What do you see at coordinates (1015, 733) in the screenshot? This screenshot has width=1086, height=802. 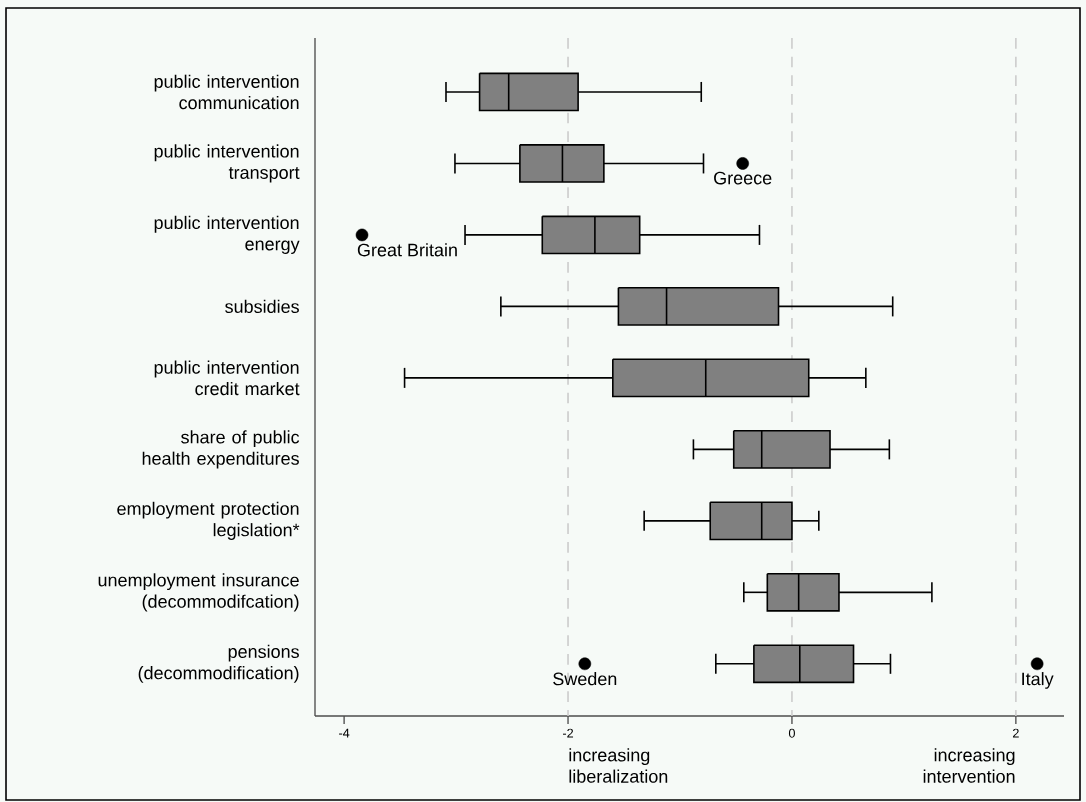 I see `x-tick-label: 2` at bounding box center [1015, 733].